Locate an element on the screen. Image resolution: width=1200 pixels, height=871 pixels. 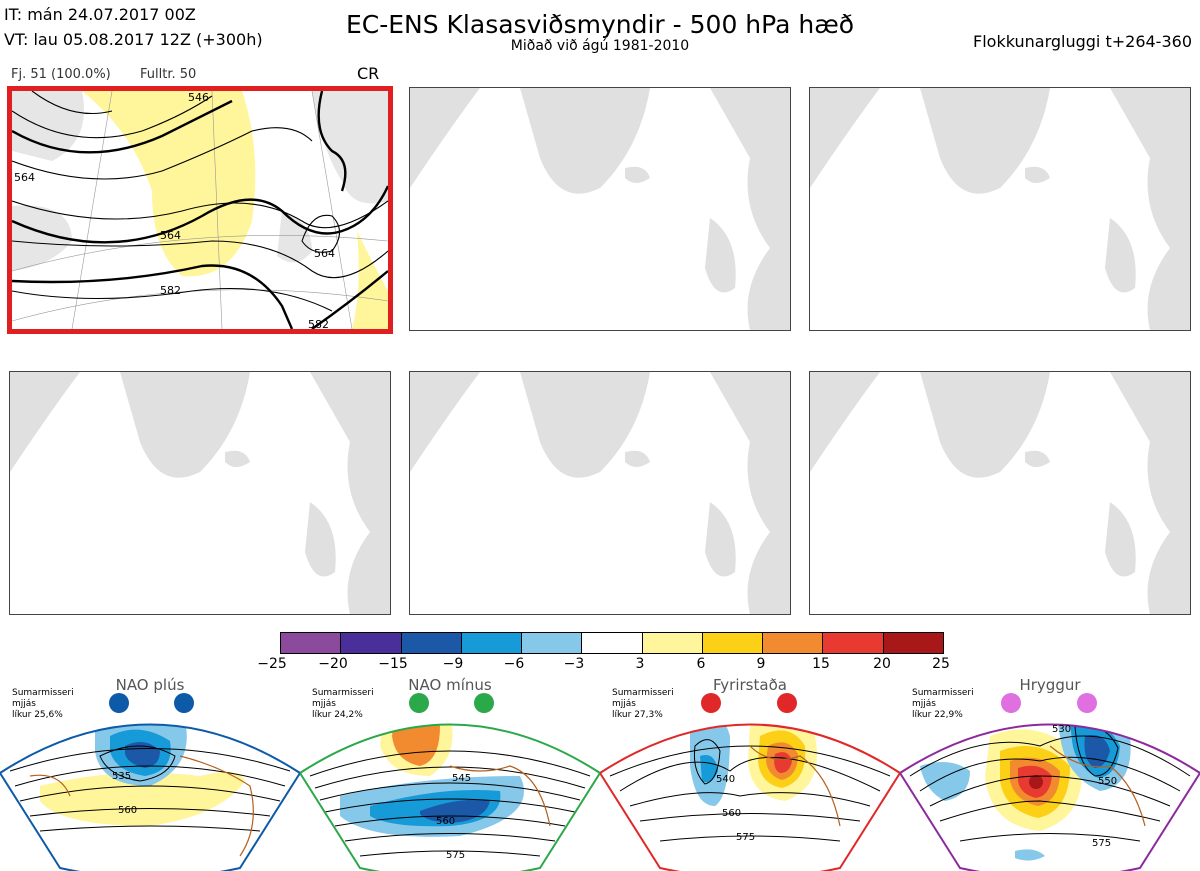
cluster-map-6-graphic is located at coordinates (1000, 493).